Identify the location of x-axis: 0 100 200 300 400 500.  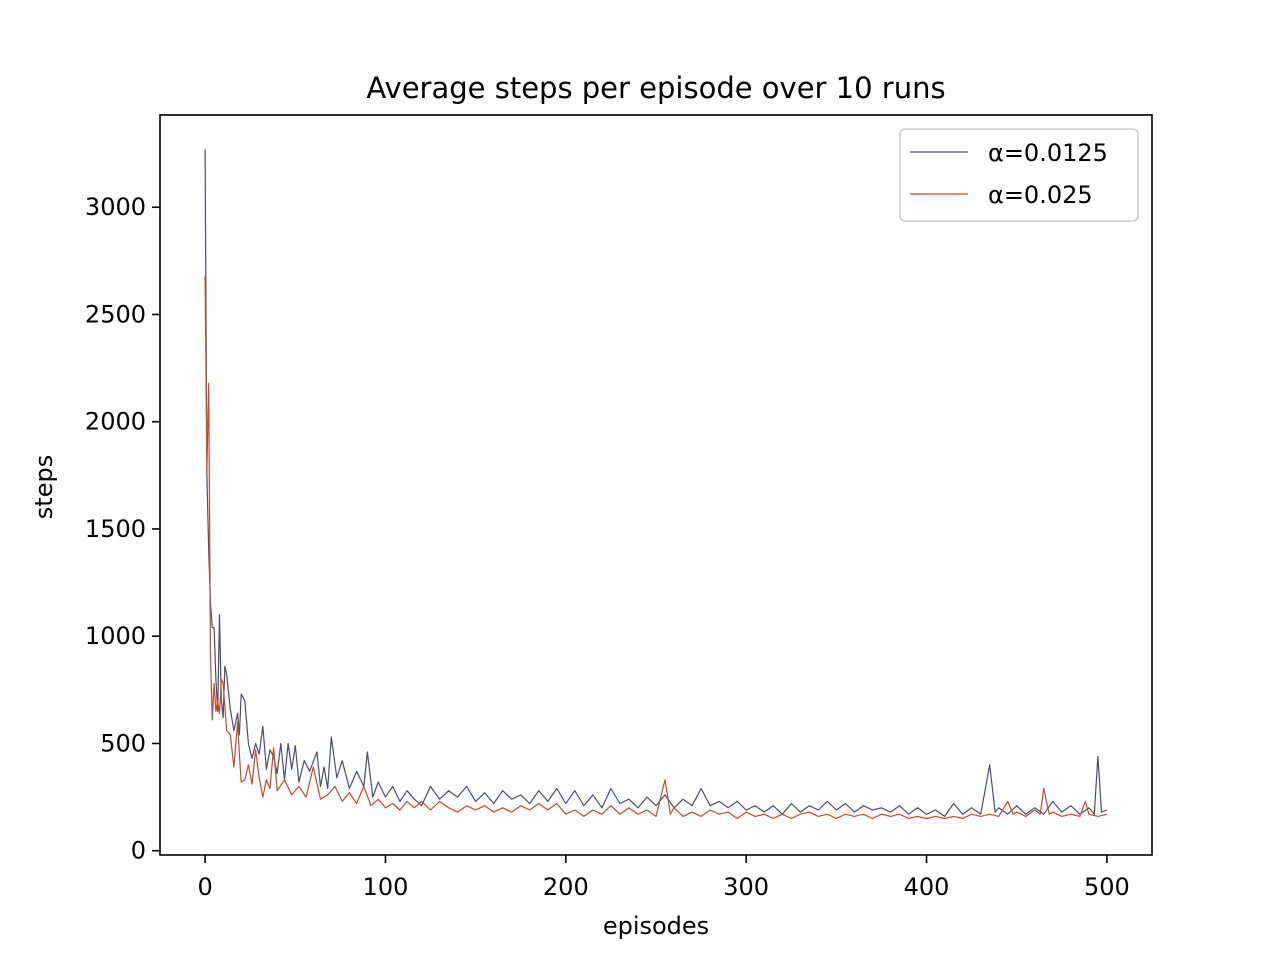
(663, 878).